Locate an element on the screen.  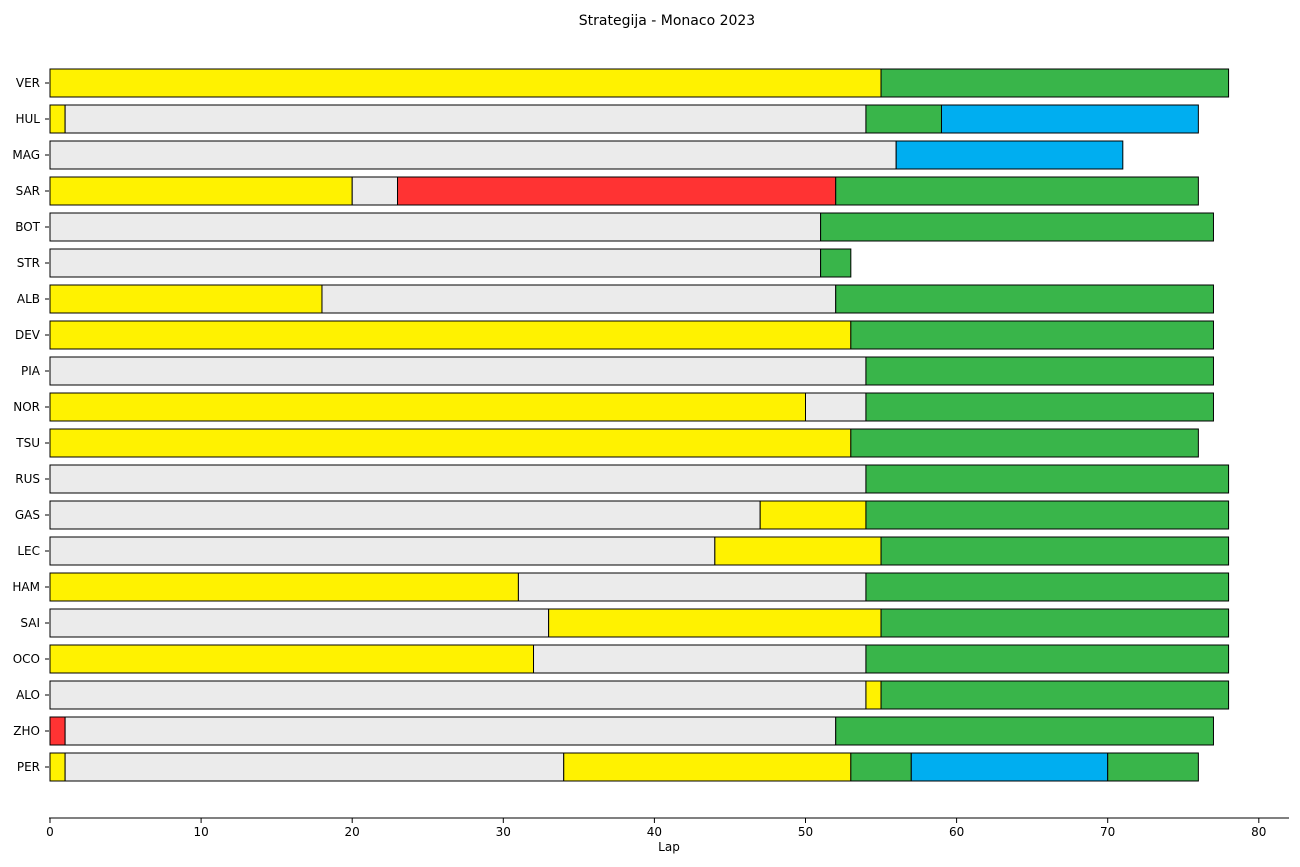
driver-label-nor: NOR is located at coordinates (26, 407).